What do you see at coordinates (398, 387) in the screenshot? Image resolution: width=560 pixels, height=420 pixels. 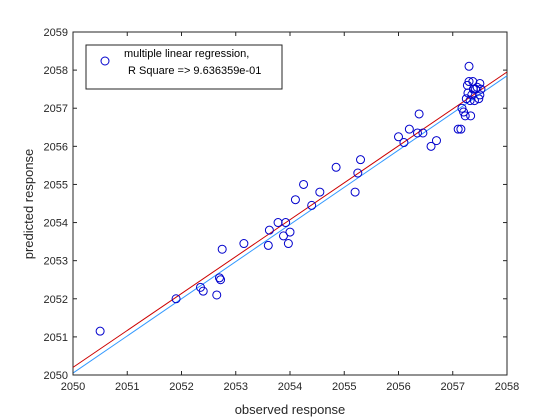 I see `x-tick-label: 2056` at bounding box center [398, 387].